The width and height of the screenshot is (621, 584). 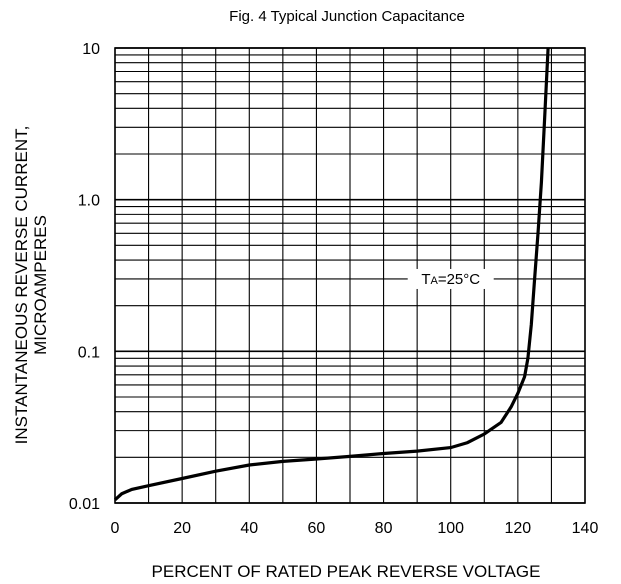 I want to click on y-axis-label-line2: MICROAMPERES, so click(x=40, y=285).